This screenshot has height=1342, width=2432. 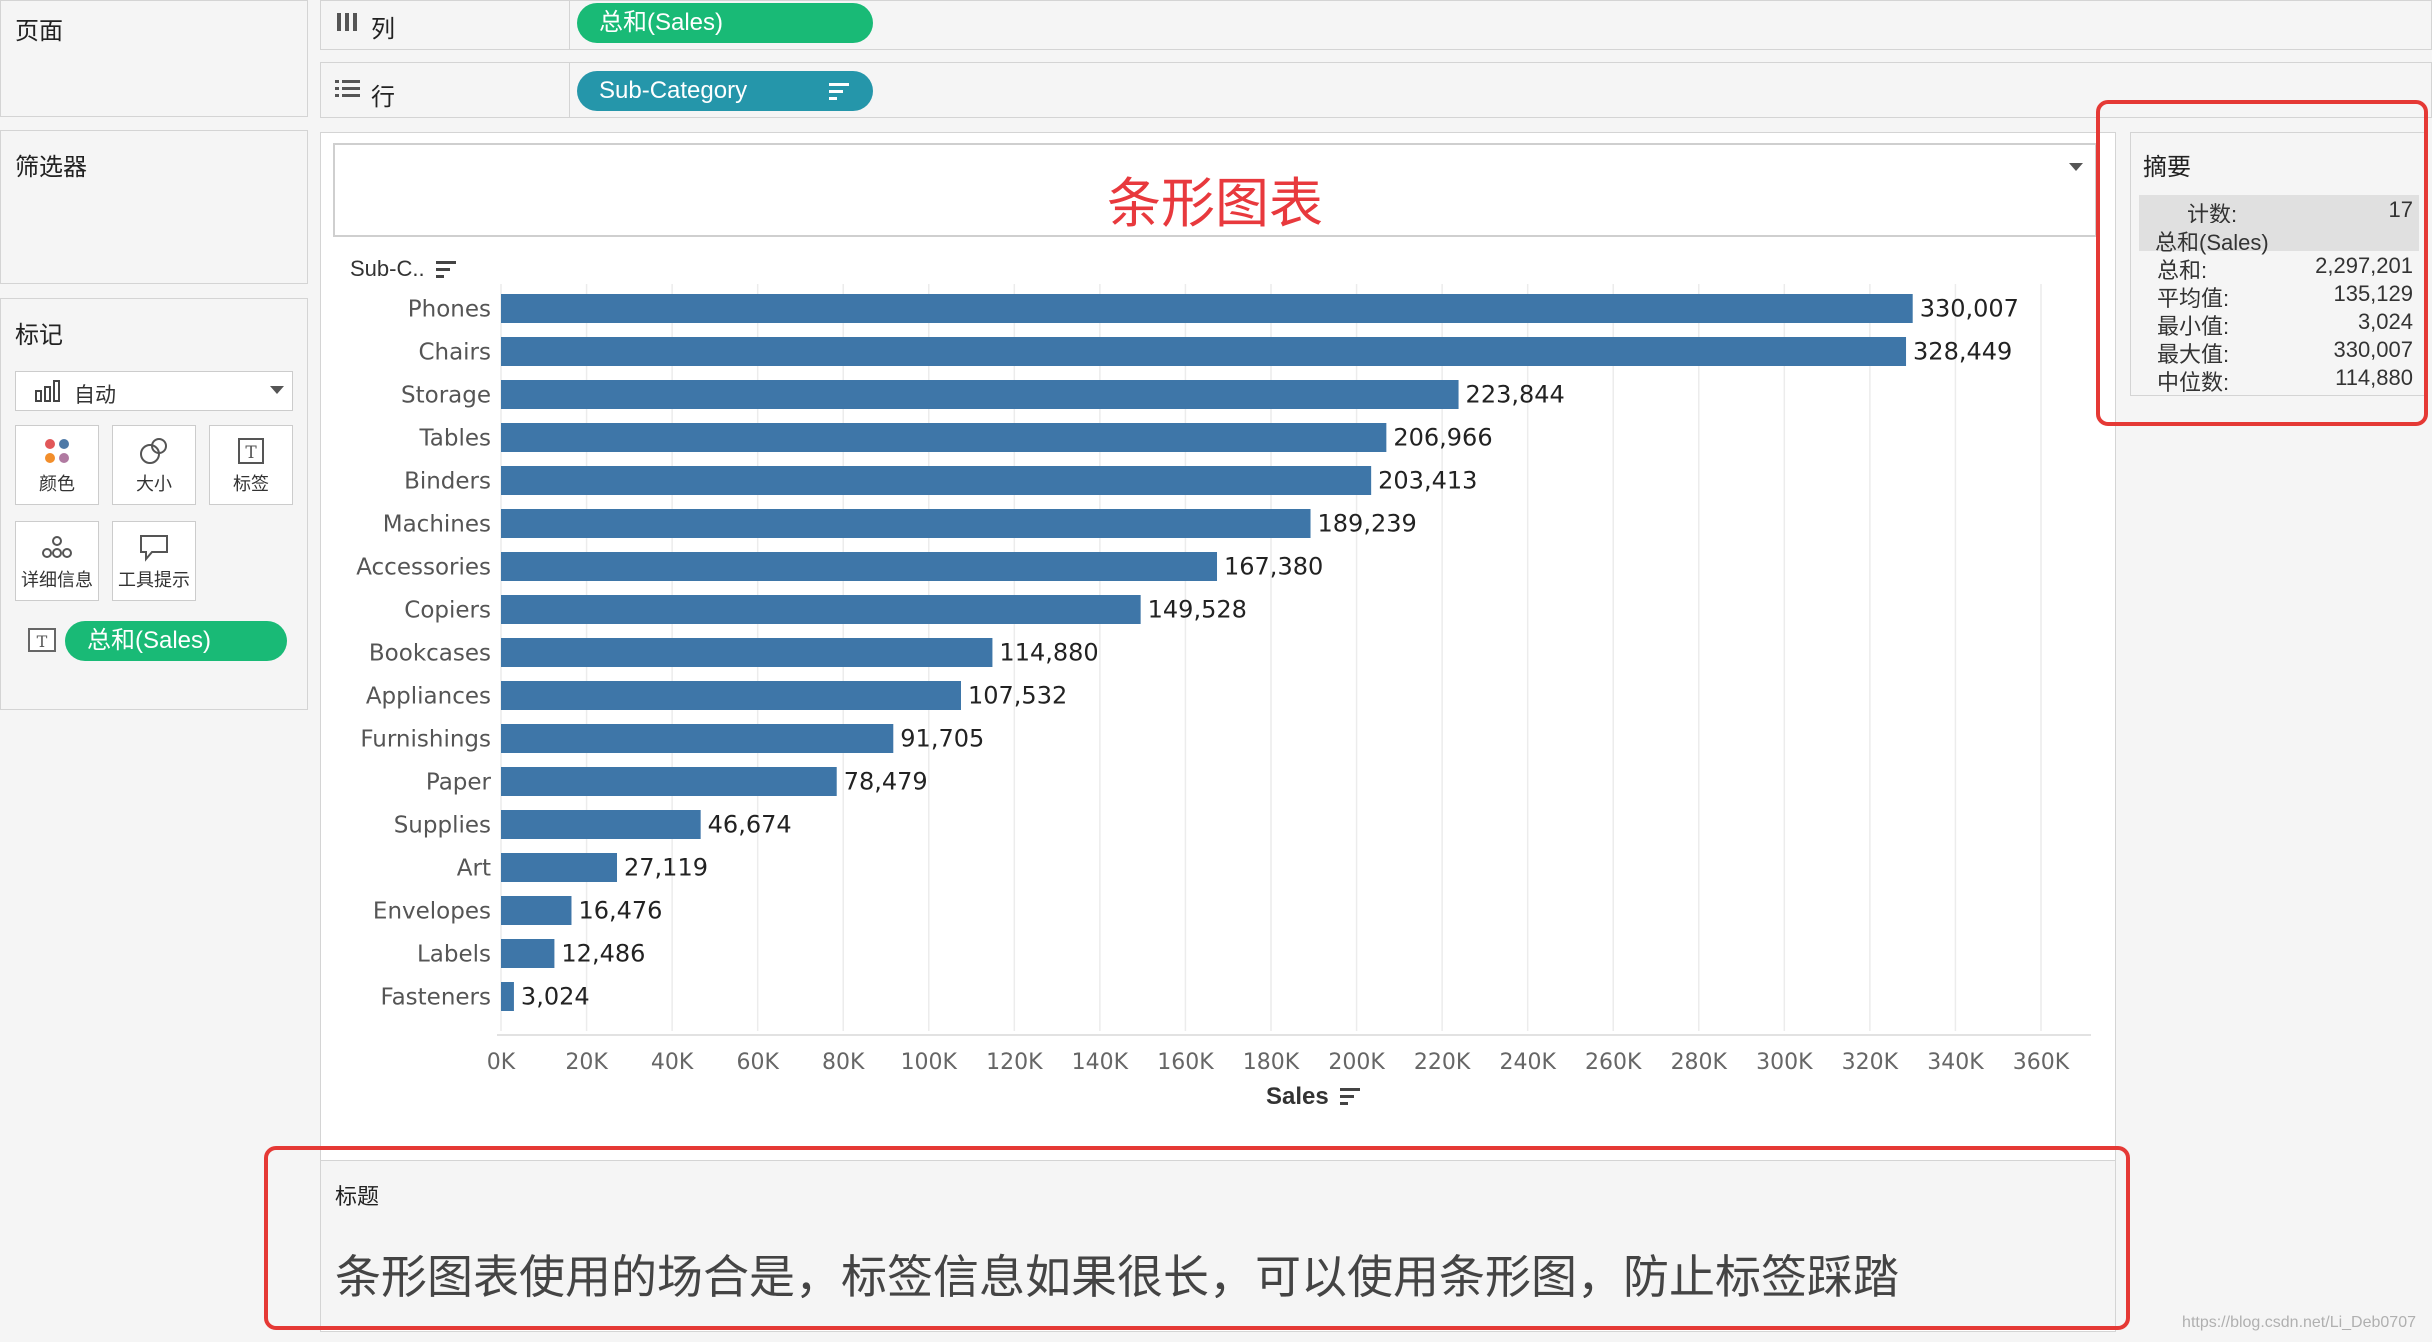 I want to click on data-label: 203,413, so click(x=1427, y=481).